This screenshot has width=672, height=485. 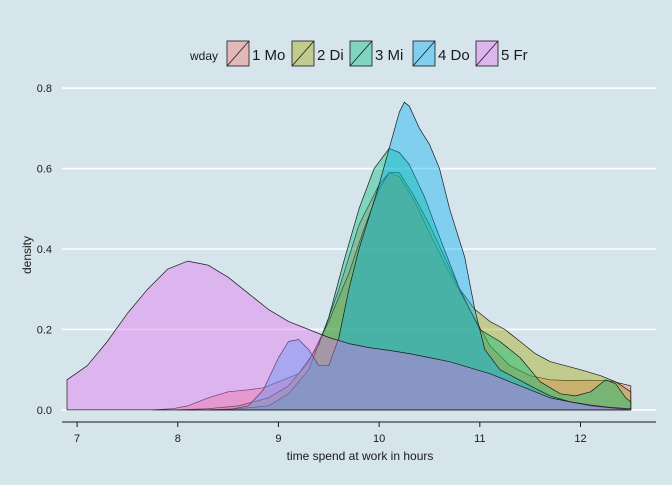 I want to click on x-tick-label: 8, so click(x=178, y=439).